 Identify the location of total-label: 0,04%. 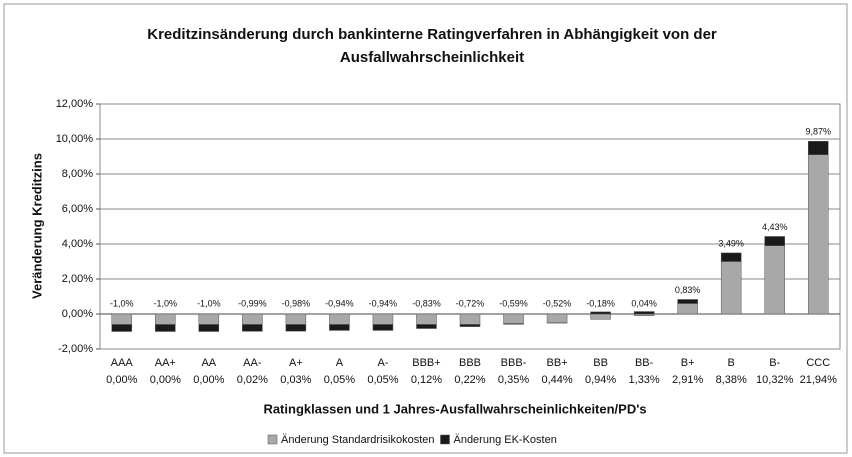
(644, 304).